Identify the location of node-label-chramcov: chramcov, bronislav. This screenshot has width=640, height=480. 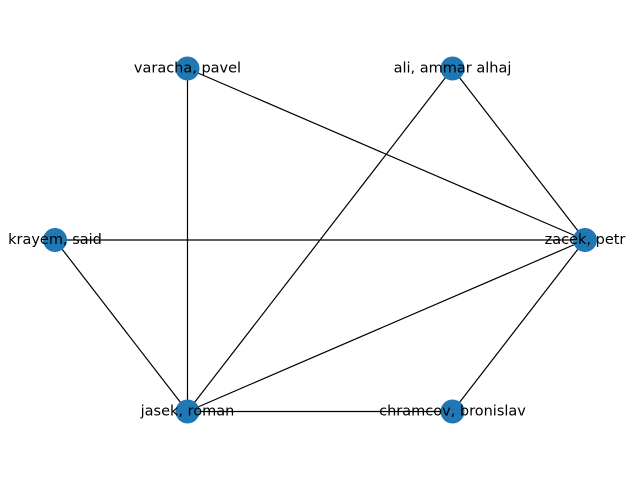
(452, 412).